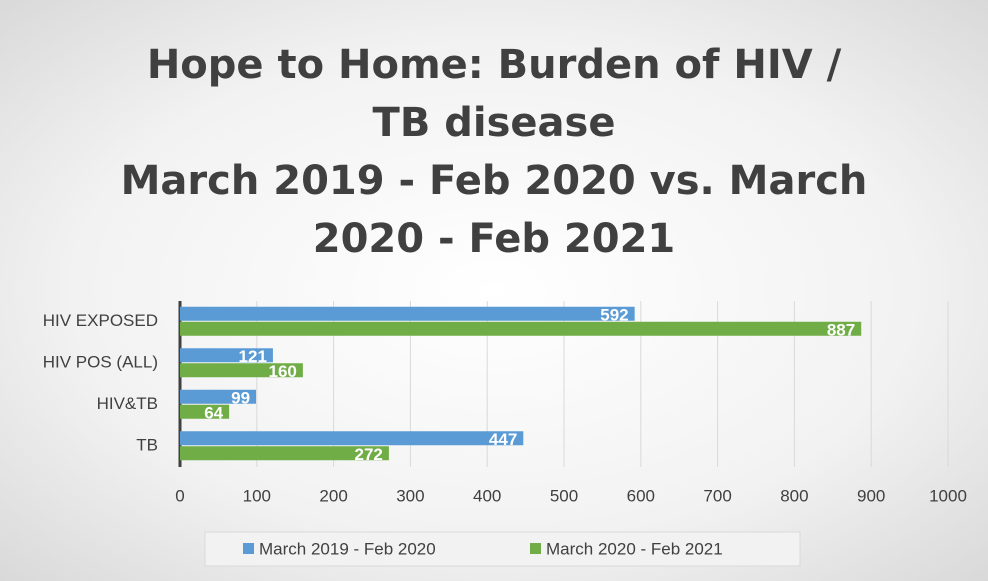  What do you see at coordinates (948, 495) in the screenshot?
I see `x-tick-label: 1000` at bounding box center [948, 495].